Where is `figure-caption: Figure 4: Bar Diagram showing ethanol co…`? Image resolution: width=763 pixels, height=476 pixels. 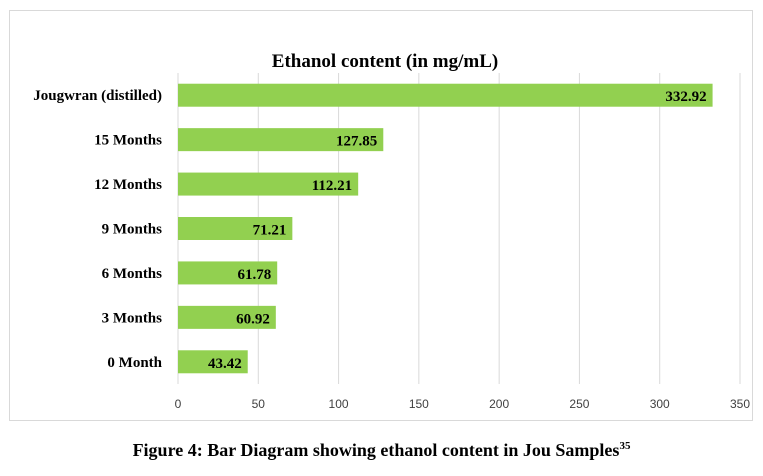 figure-caption: Figure 4: Bar Diagram showing ethanol co… is located at coordinates (381, 450).